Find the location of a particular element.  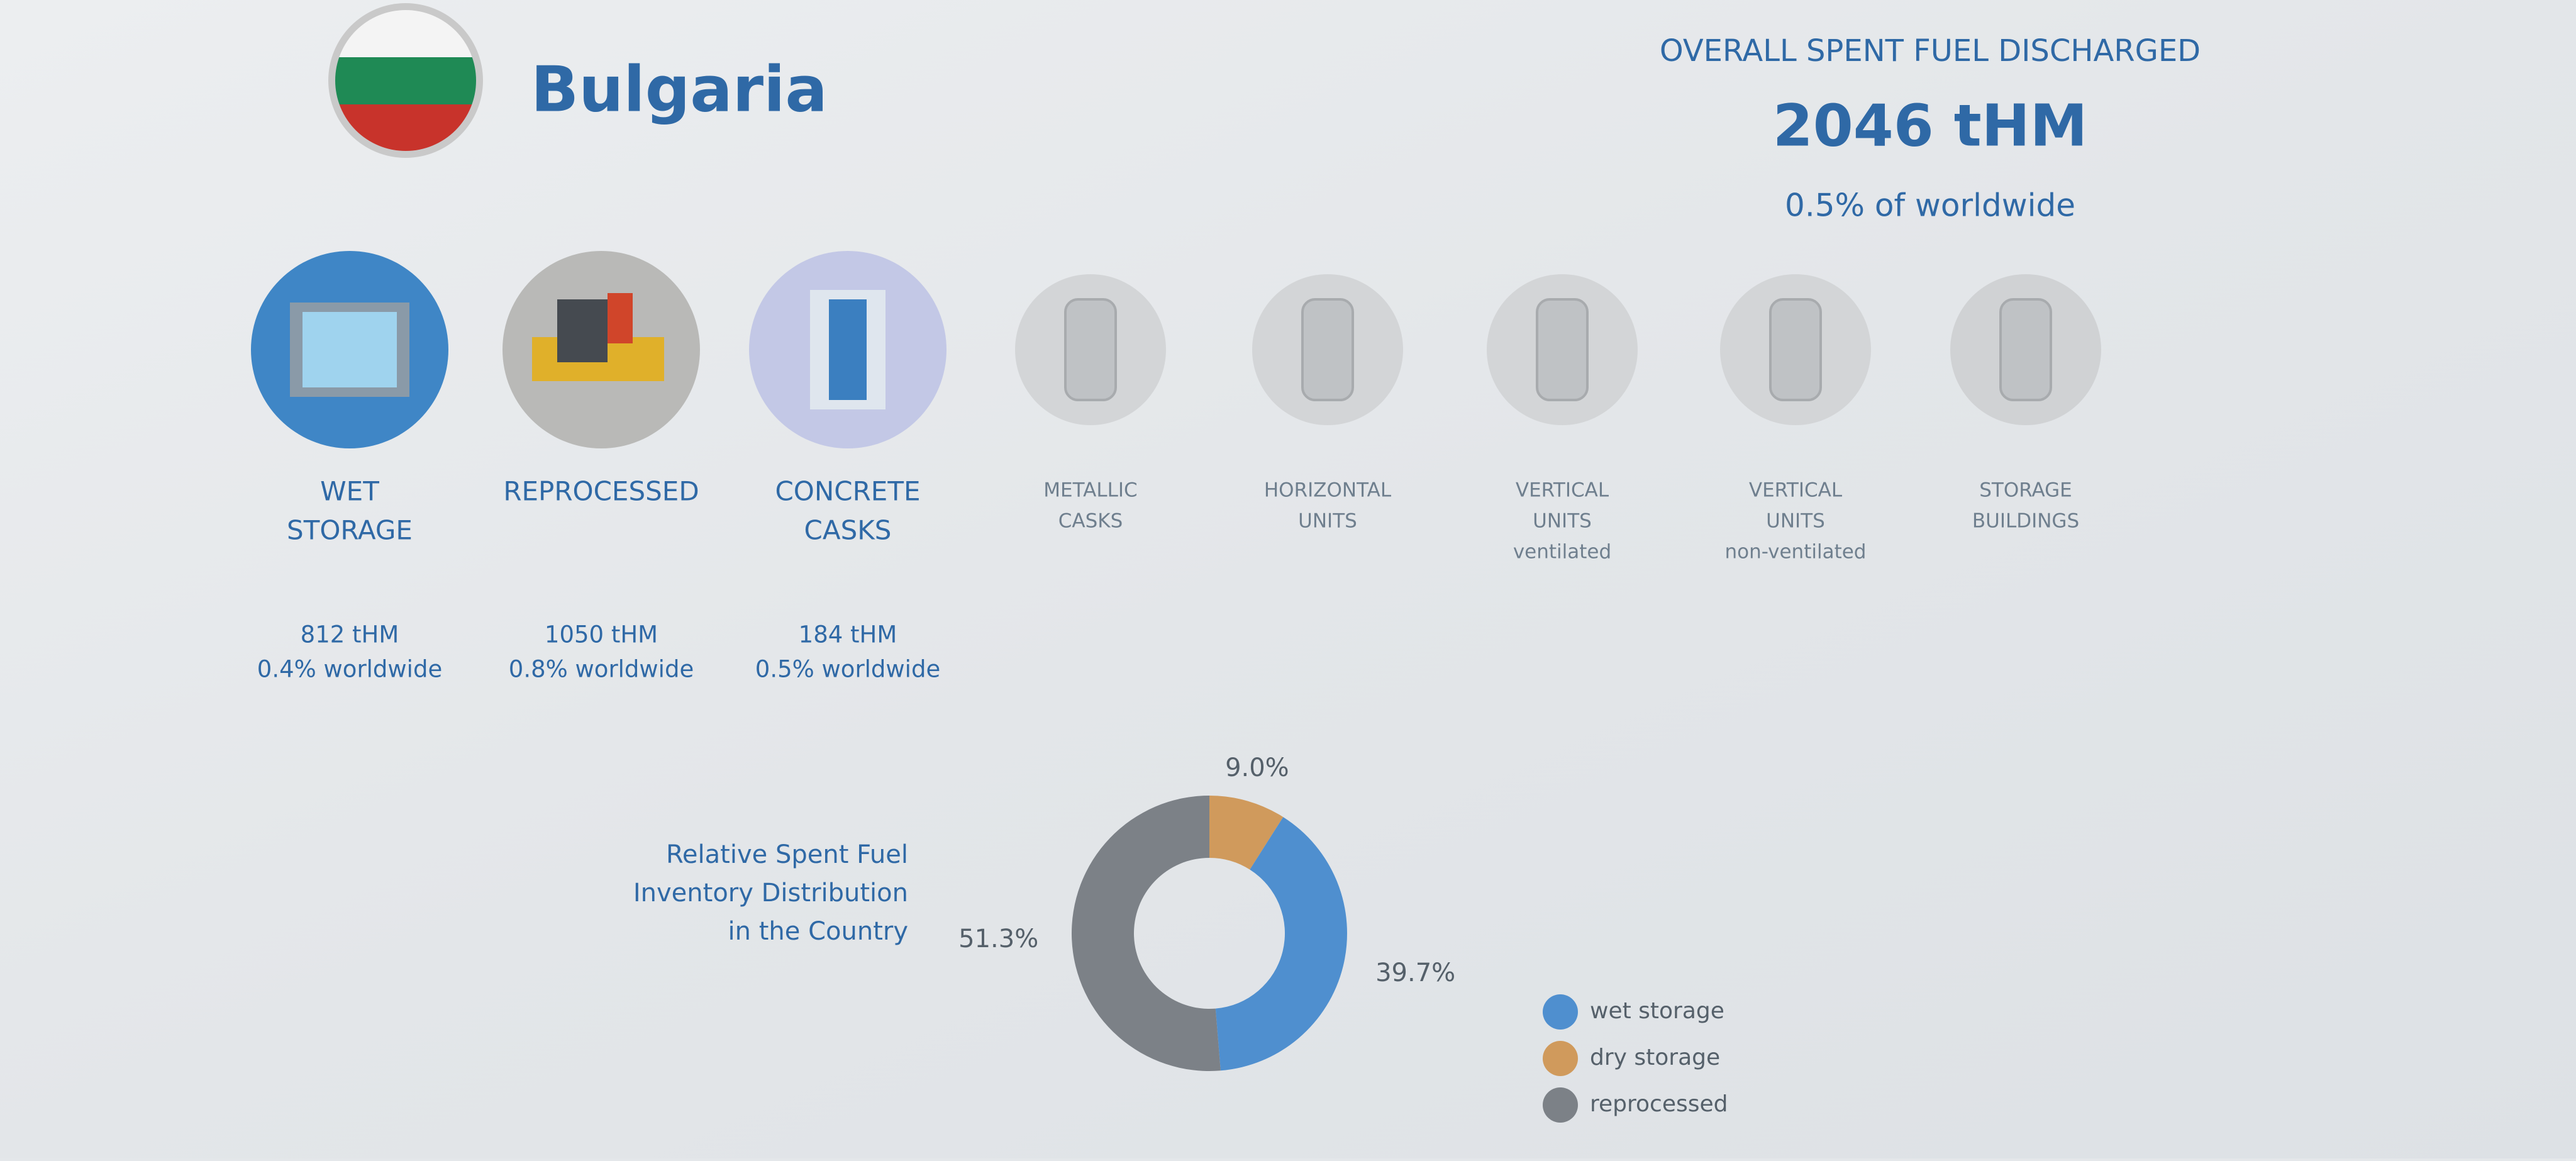

type-label: CONCRETE is located at coordinates (847, 491).